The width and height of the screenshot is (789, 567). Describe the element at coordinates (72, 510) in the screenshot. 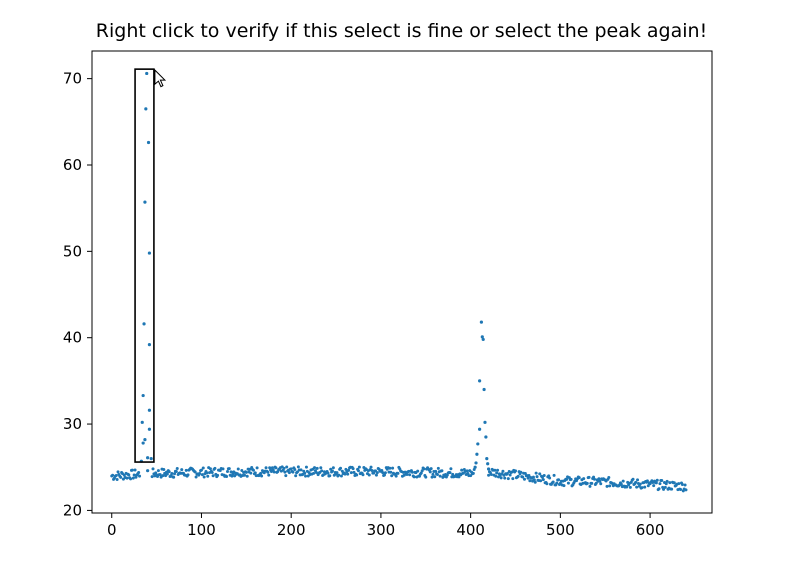

I see `y-tick-label: 20` at that location.